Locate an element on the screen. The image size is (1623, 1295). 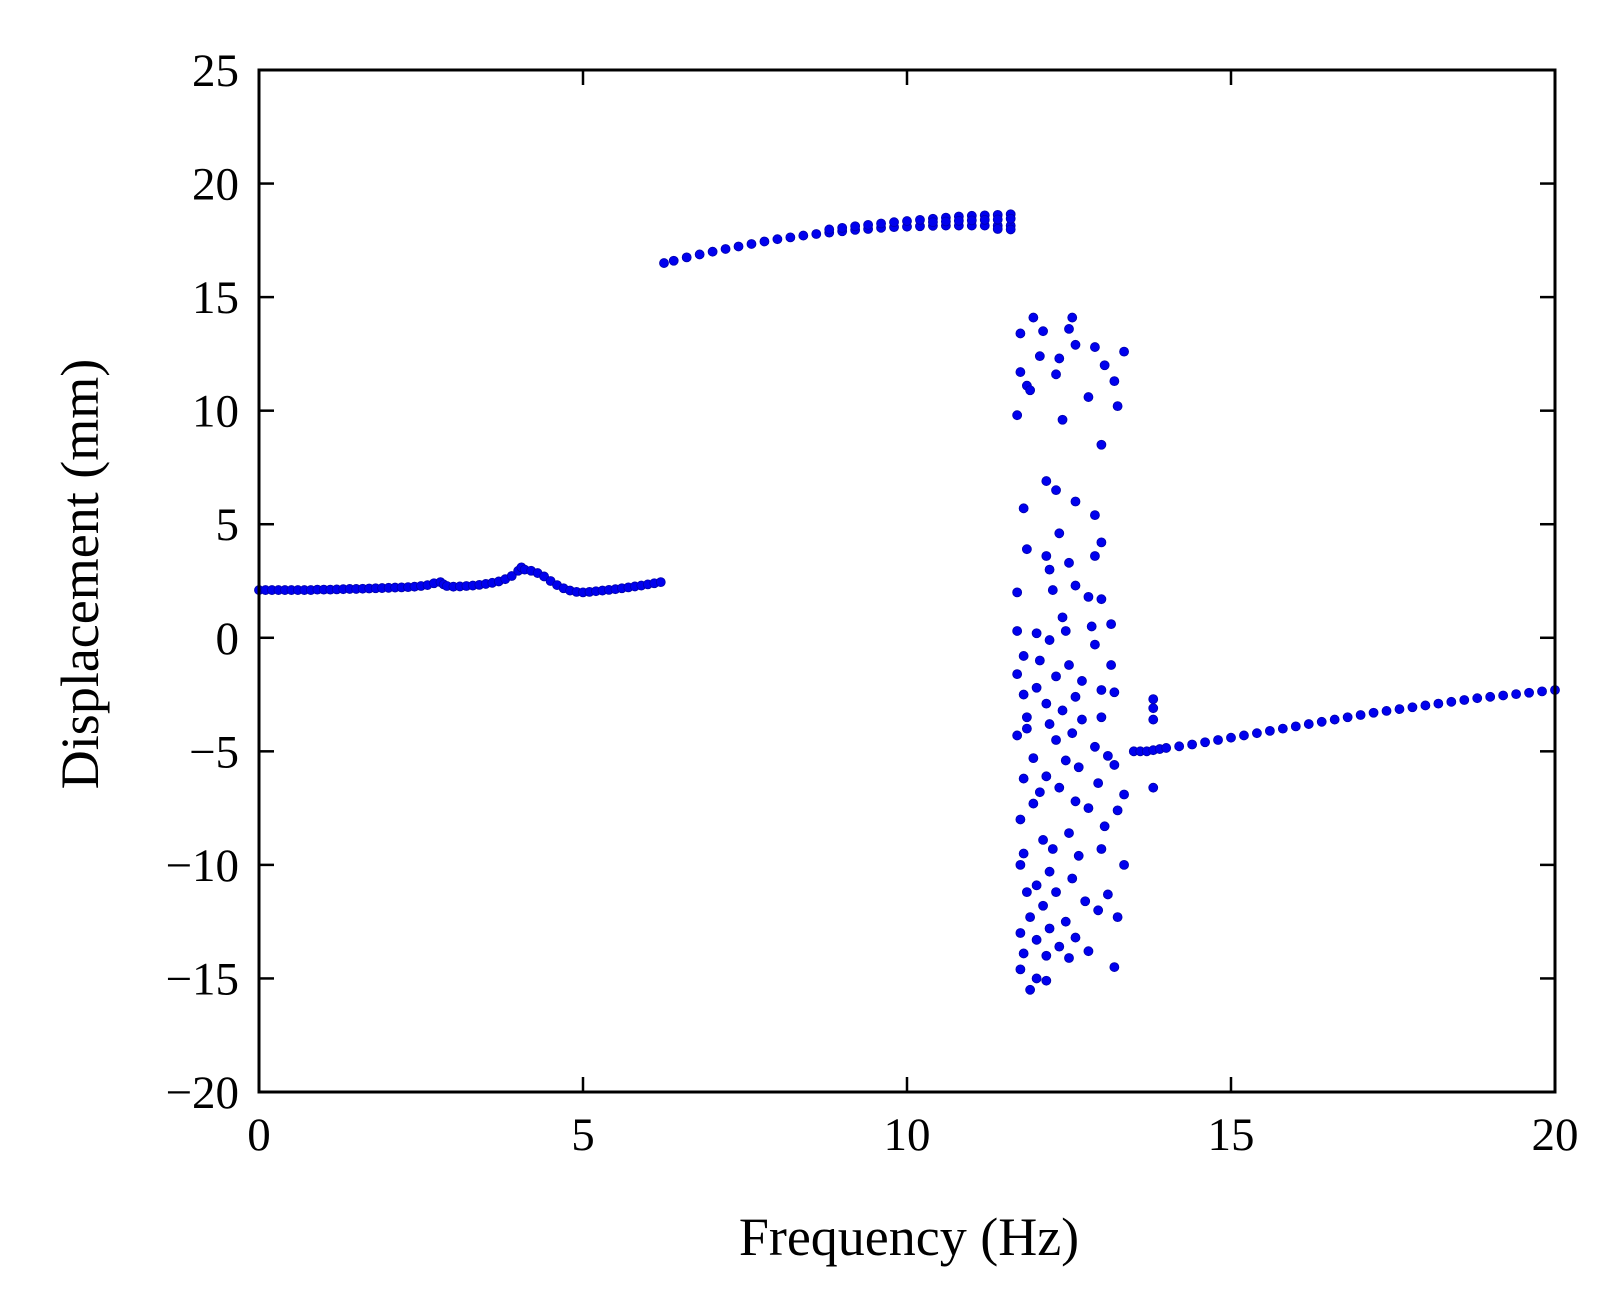
x-tick-labels: 0 5 10 15 20 is located at coordinates (912, 1135).